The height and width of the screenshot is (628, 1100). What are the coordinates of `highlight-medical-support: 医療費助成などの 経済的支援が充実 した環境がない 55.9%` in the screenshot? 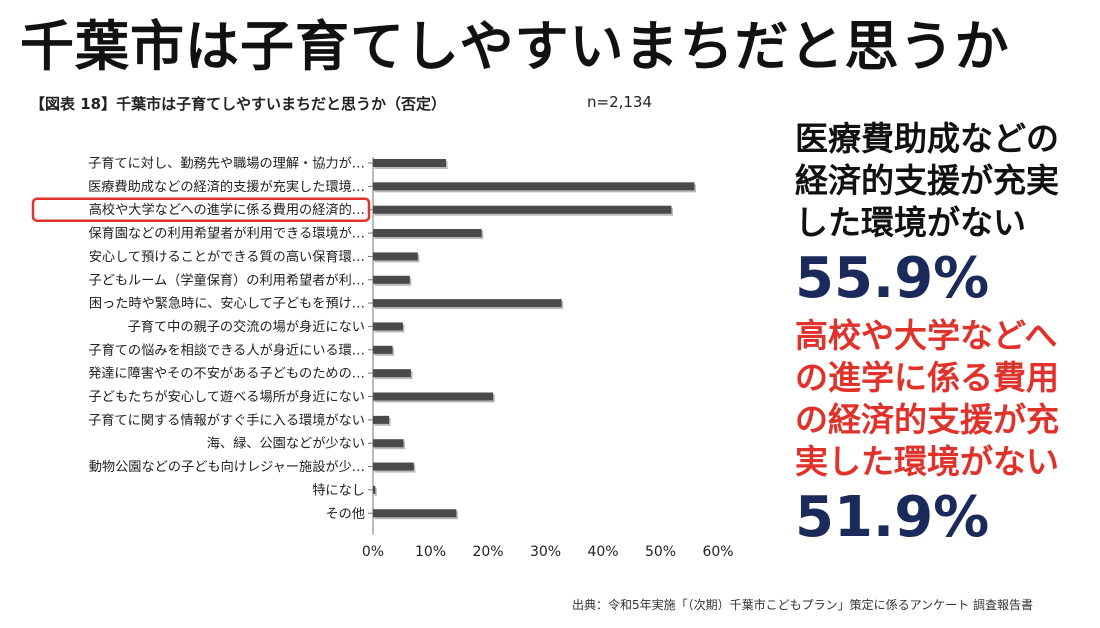 It's located at (940, 214).